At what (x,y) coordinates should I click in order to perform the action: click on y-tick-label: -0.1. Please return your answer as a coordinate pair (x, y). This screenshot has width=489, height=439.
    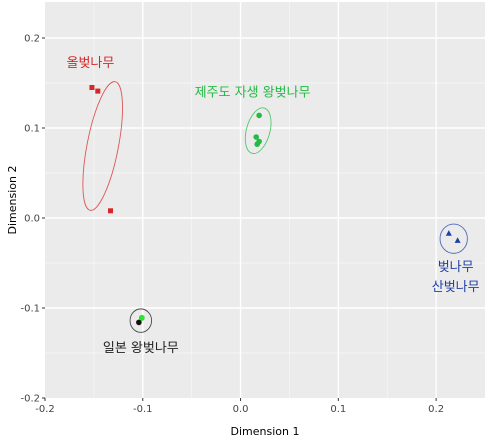
    Looking at the image, I should click on (30, 309).